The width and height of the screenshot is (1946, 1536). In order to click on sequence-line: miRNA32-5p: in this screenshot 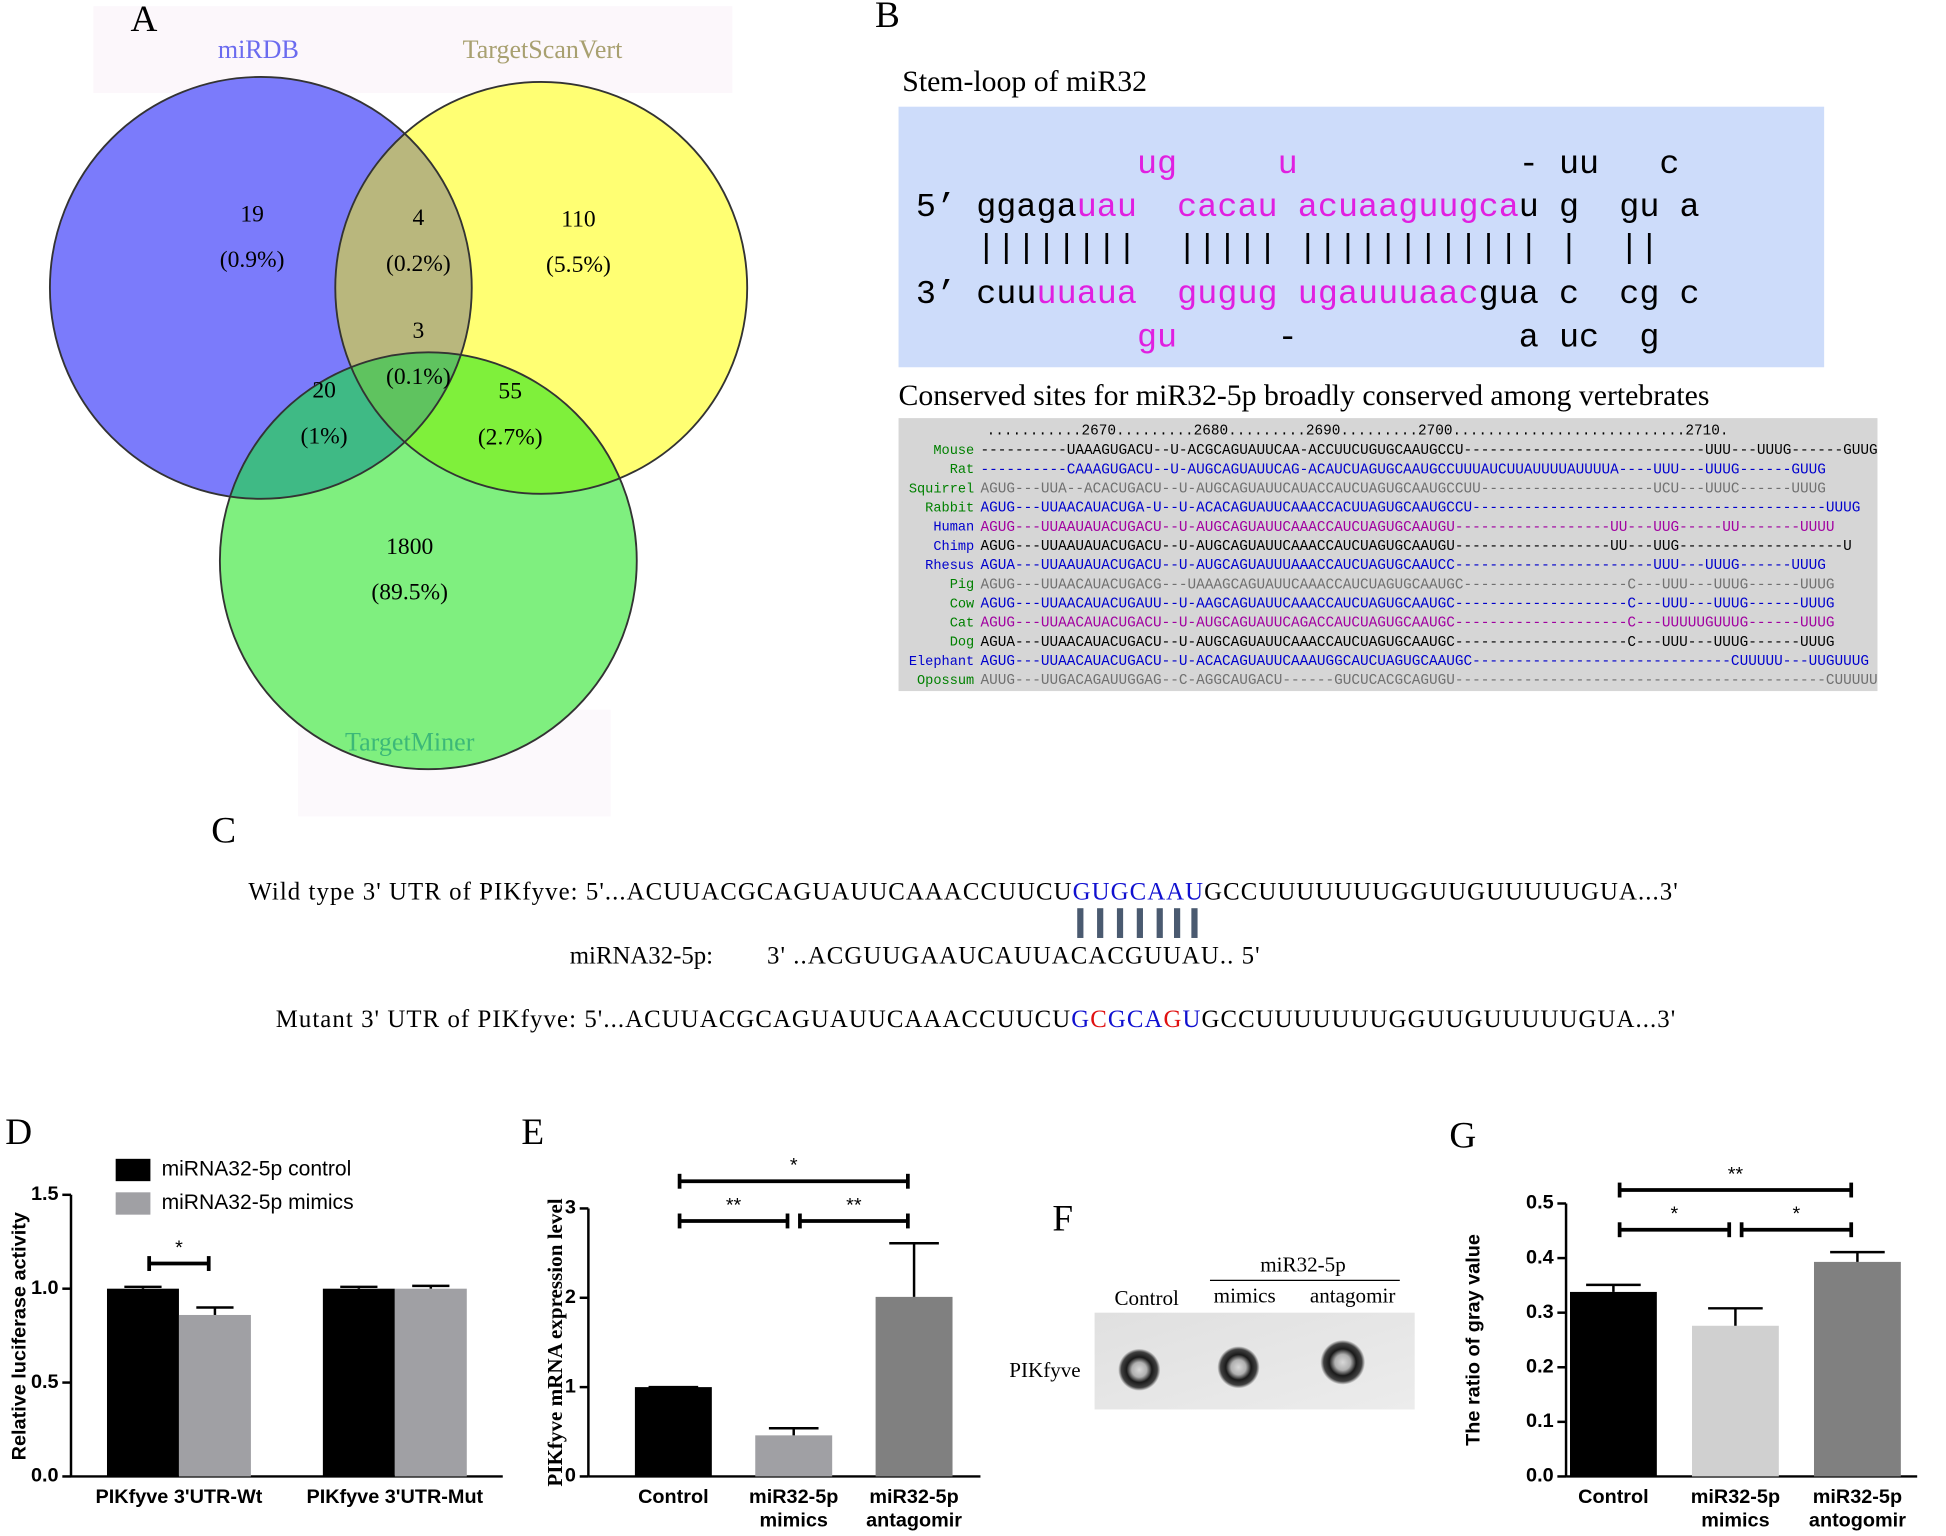, I will do `click(641, 956)`.